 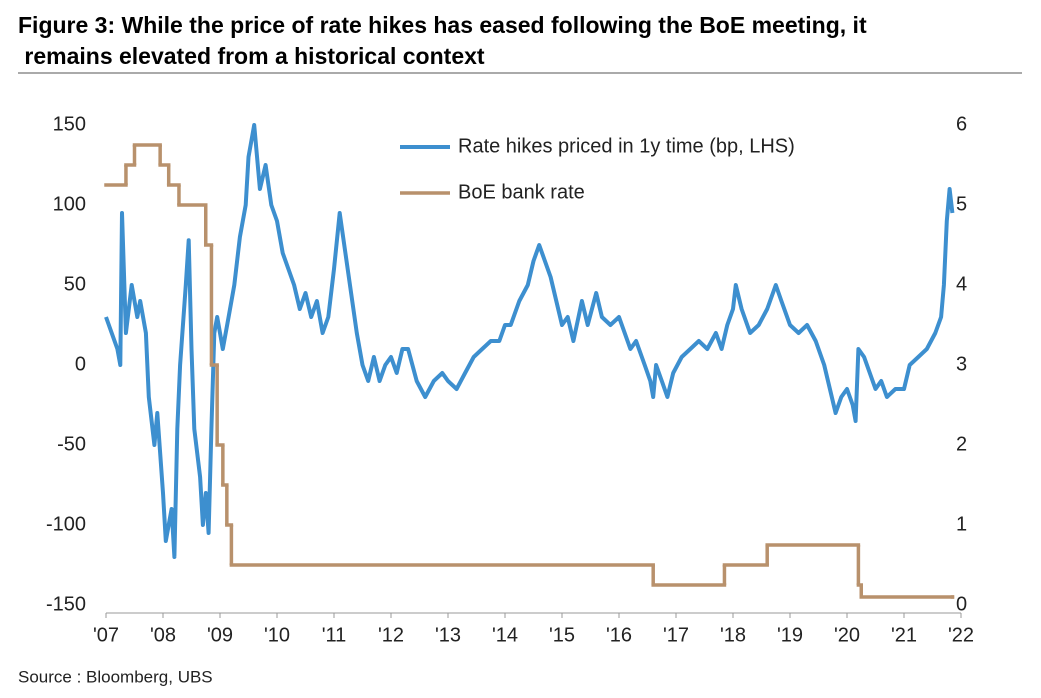 I want to click on x-tick-label: '09, so click(x=220, y=635).